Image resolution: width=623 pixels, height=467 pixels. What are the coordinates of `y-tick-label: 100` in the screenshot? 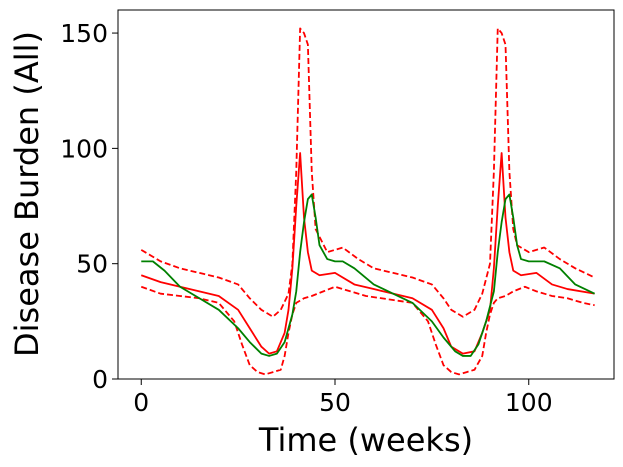 It's located at (84, 148).